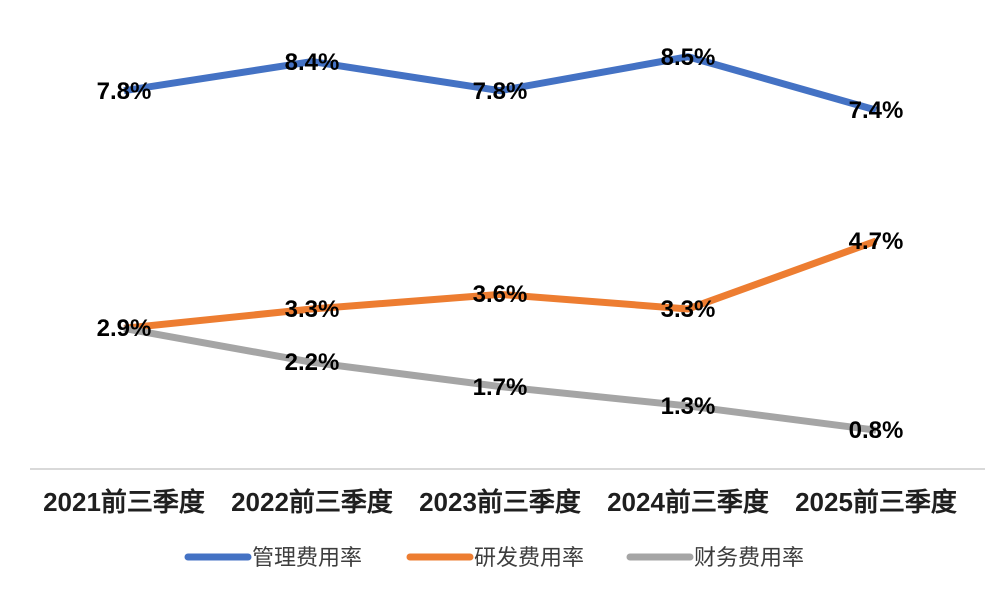 Image resolution: width=1001 pixels, height=600 pixels. I want to click on data-label-1-3: 3.3%, so click(688, 309).